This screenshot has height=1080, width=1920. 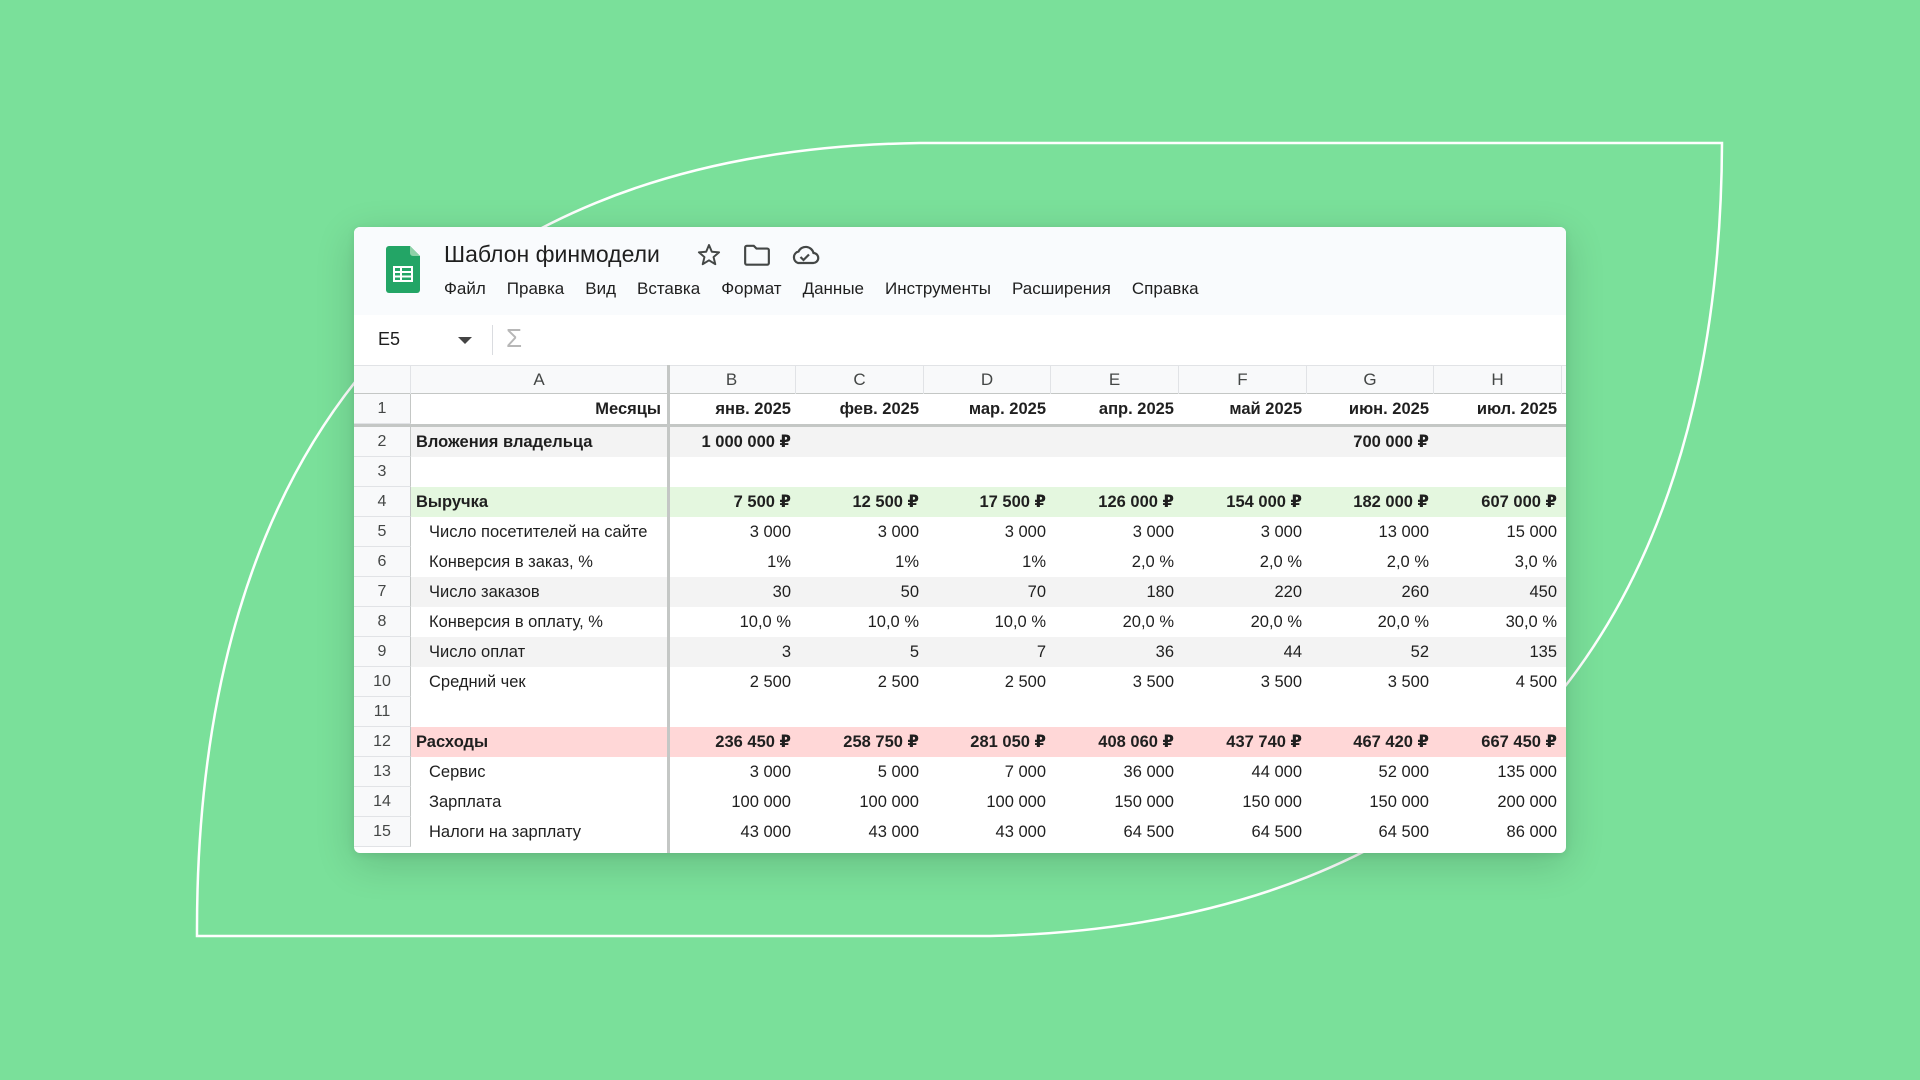 What do you see at coordinates (732, 380) in the screenshot?
I see `column-header-b: B` at bounding box center [732, 380].